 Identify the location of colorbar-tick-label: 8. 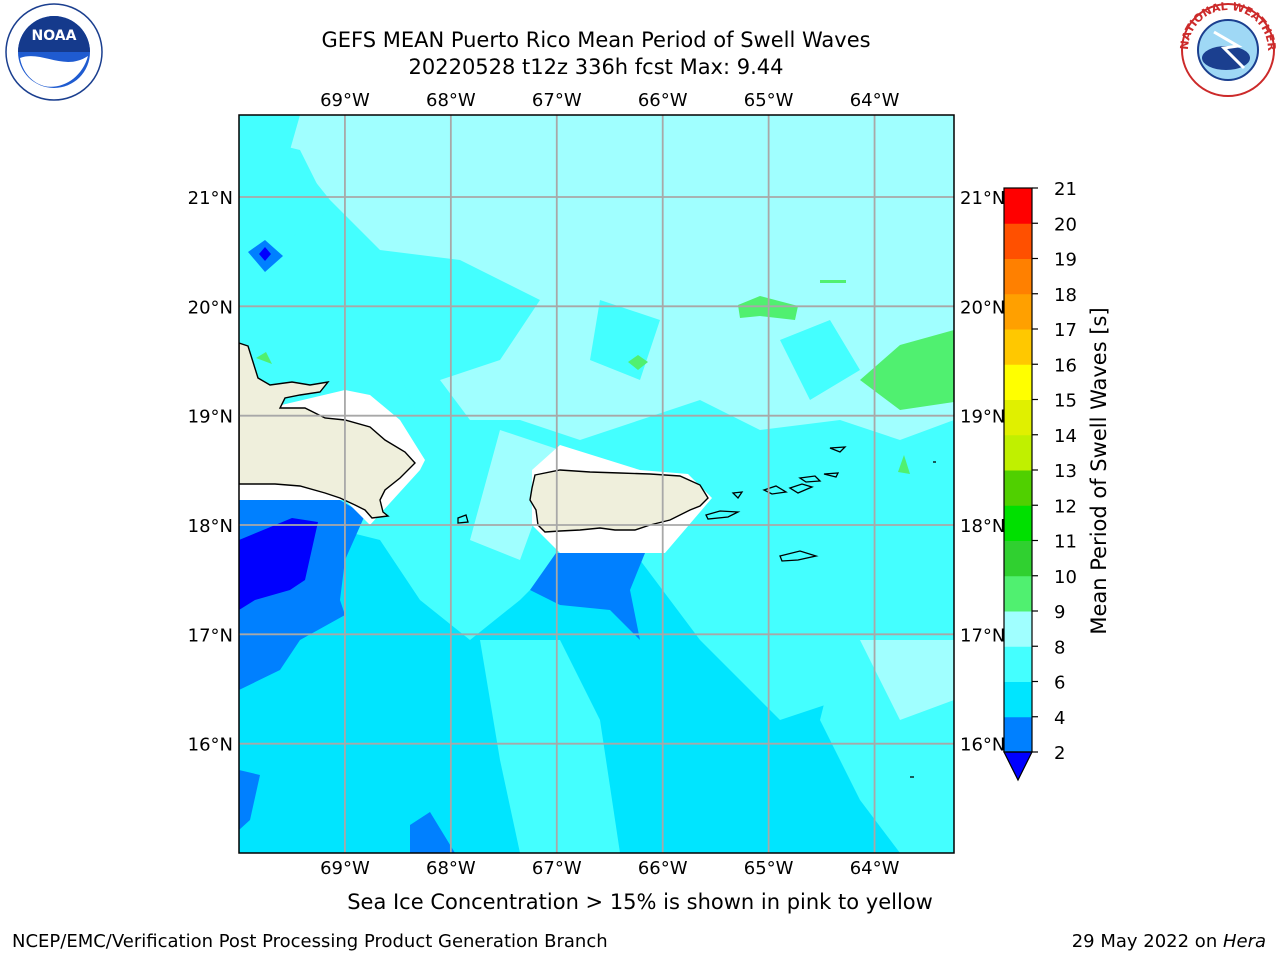
(1059, 647).